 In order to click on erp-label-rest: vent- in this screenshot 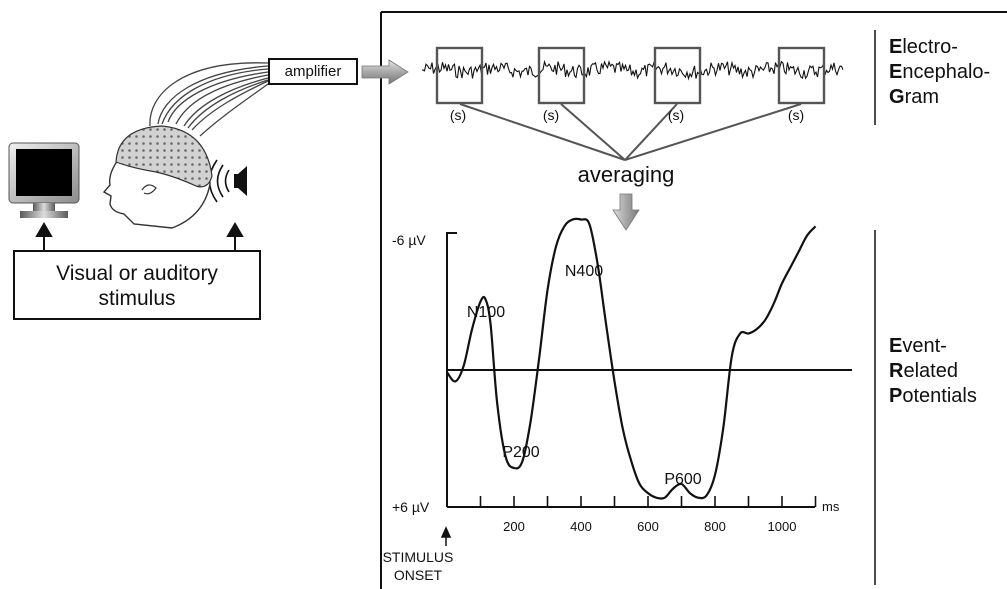, I will do `click(924, 346)`.